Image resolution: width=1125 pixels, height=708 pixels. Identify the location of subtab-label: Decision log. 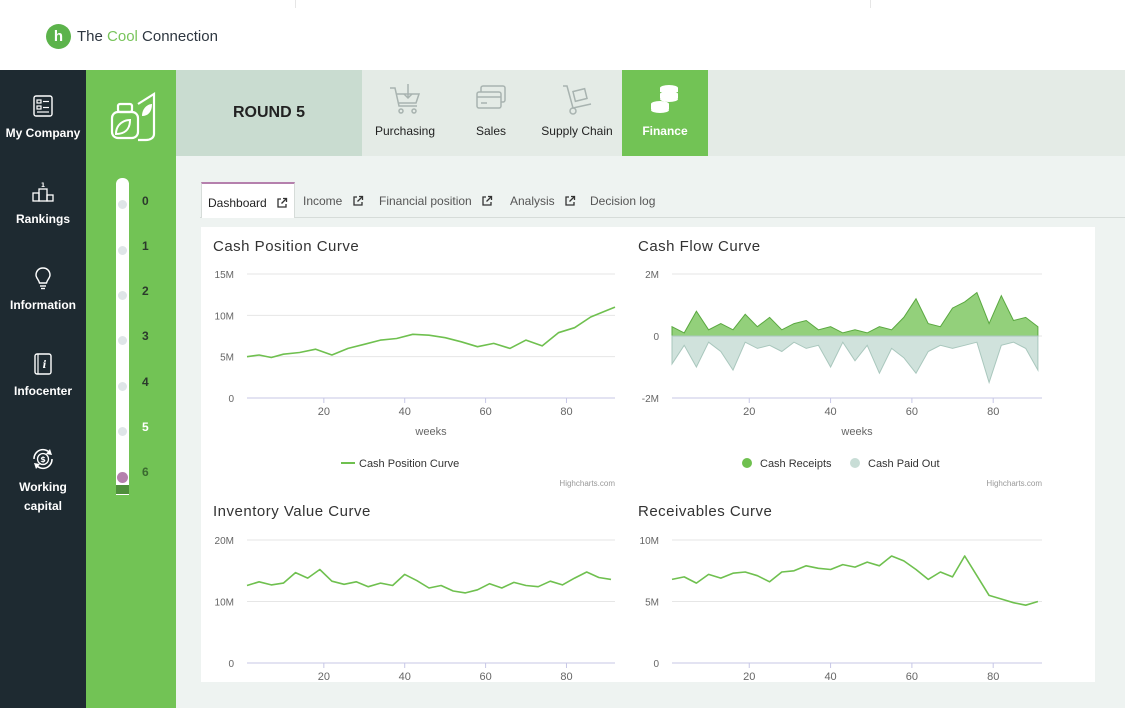
(623, 201).